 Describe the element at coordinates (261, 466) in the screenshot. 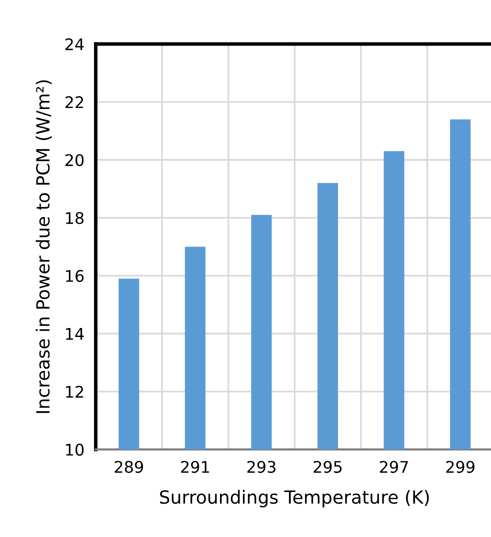

I see `x-tick-label: 293` at that location.